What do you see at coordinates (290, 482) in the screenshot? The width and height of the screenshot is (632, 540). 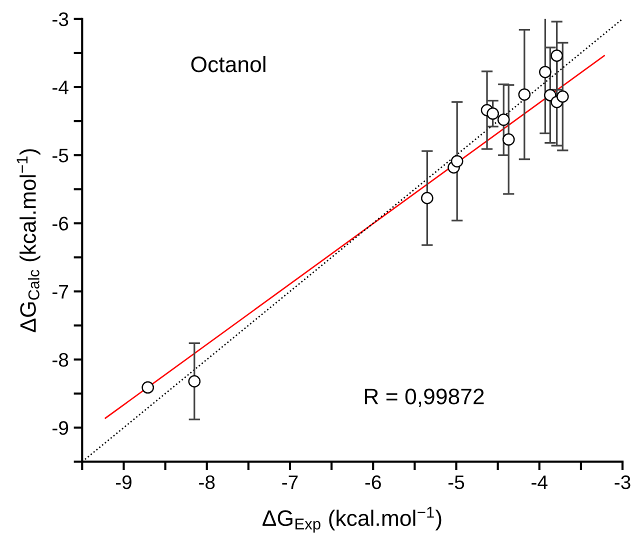 I see `x-tick-label: -7` at bounding box center [290, 482].